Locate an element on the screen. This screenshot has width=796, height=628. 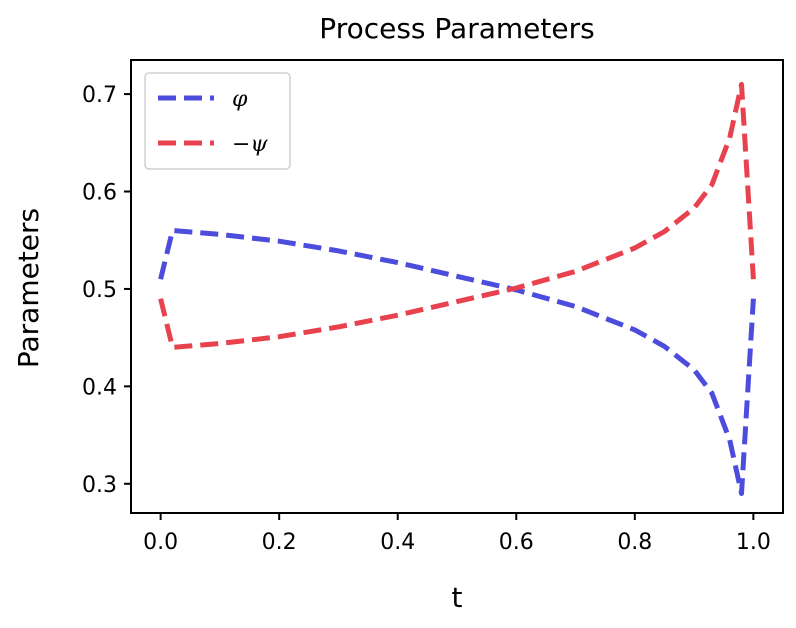
y-tick-label: 0.6 is located at coordinates (99, 193).